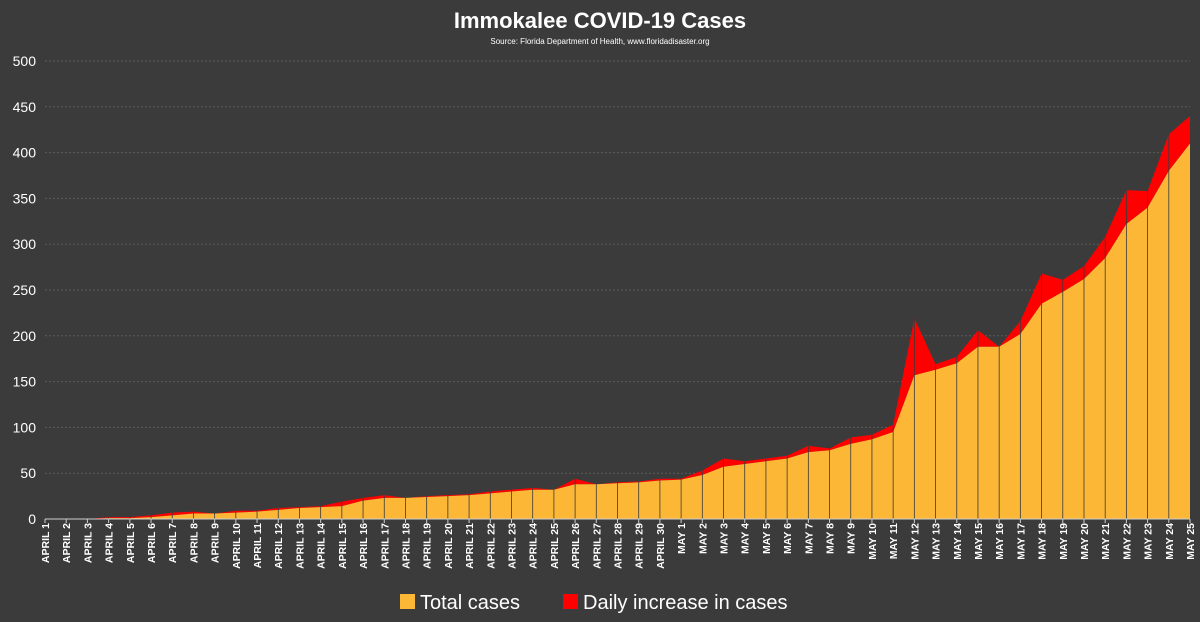 The height and width of the screenshot is (622, 1200). Describe the element at coordinates (25, 382) in the screenshot. I see `y-tick-label: 150` at that location.